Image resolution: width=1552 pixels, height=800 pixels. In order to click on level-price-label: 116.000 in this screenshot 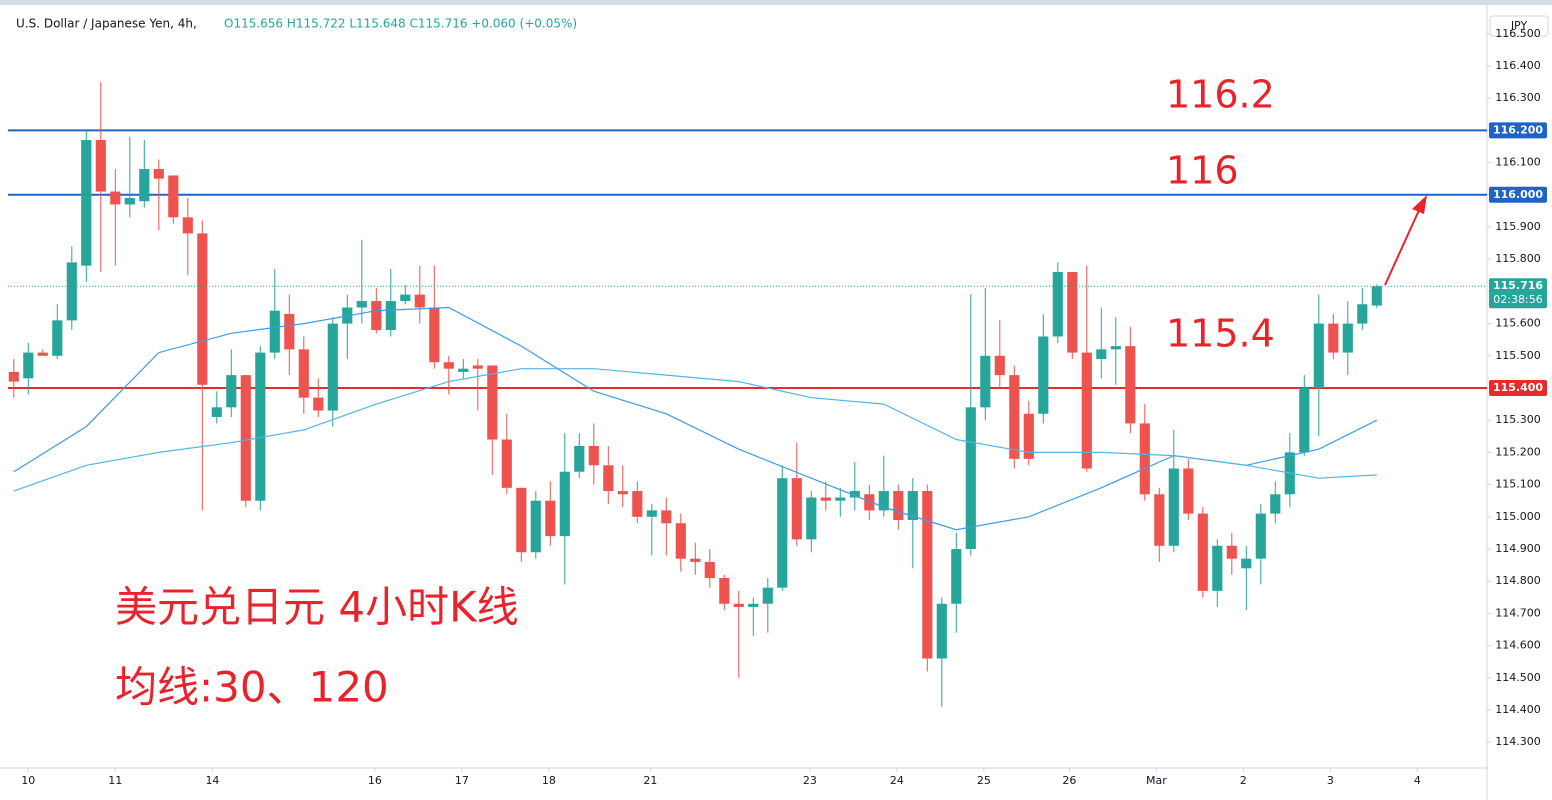, I will do `click(1518, 194)`.